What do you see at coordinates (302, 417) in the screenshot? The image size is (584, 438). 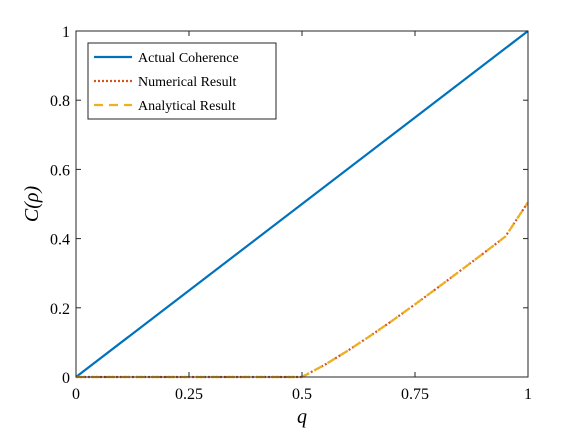 I see `x-axis-label: q` at bounding box center [302, 417].